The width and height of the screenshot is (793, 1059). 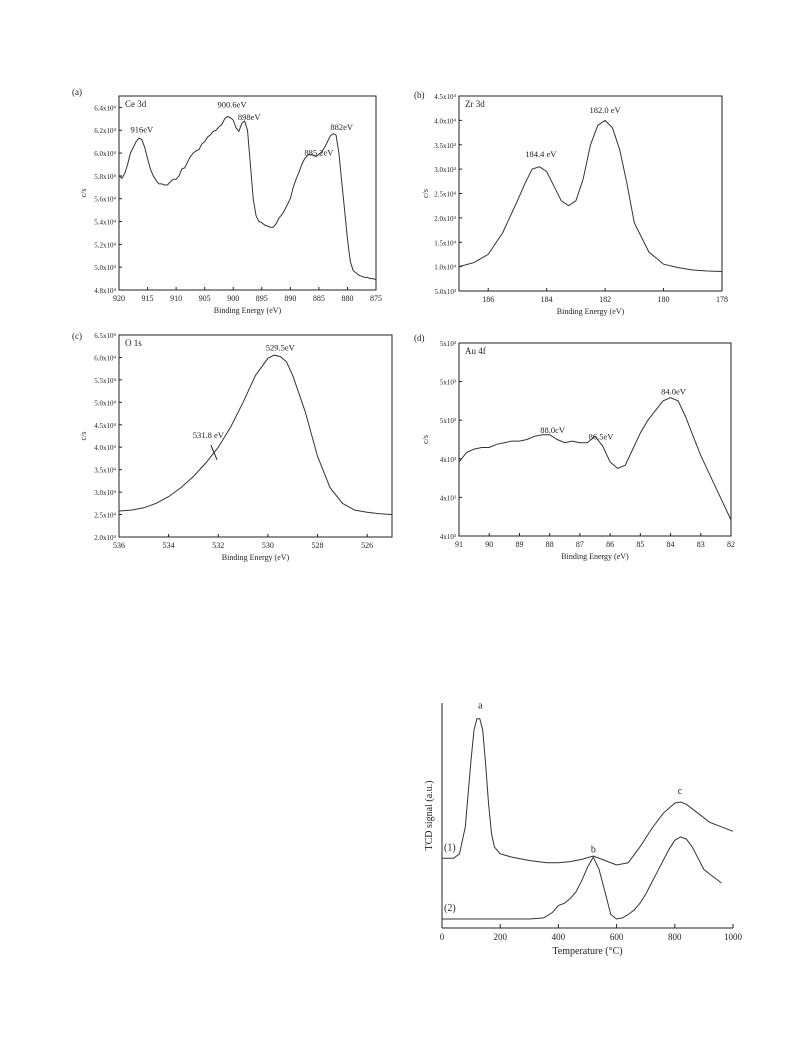 What do you see at coordinates (77, 336) in the screenshot?
I see `panel-label: (c)` at bounding box center [77, 336].